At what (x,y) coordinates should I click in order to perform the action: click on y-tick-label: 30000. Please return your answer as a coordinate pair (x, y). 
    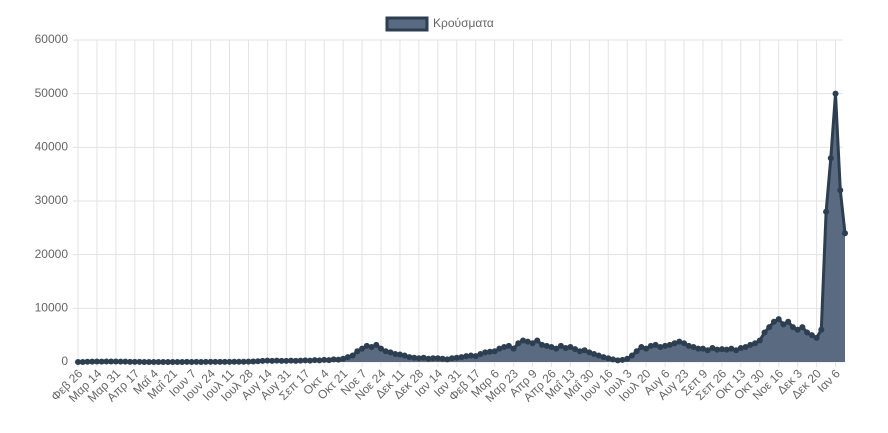
    Looking at the image, I should click on (52, 200).